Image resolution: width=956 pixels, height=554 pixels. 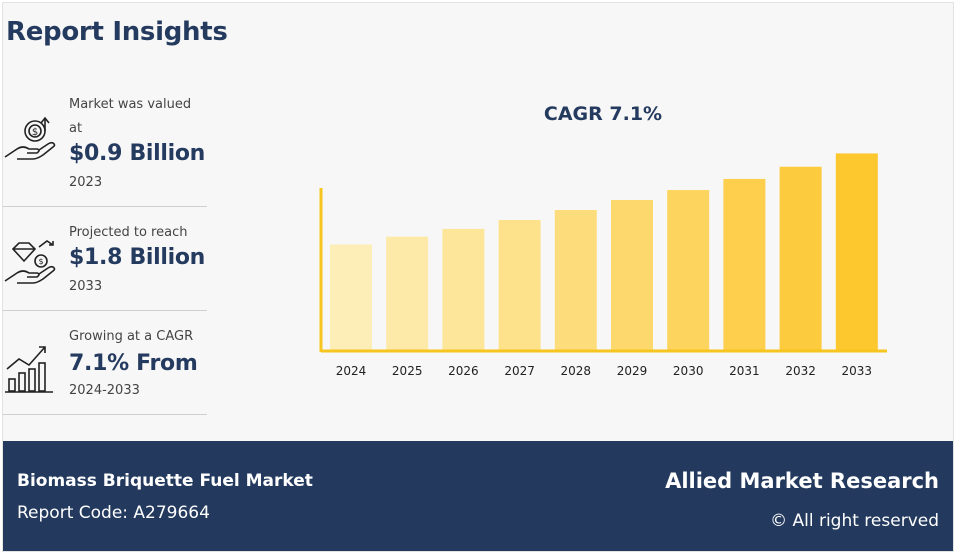 I want to click on copyright-text: © All right reserved, so click(x=854, y=521).